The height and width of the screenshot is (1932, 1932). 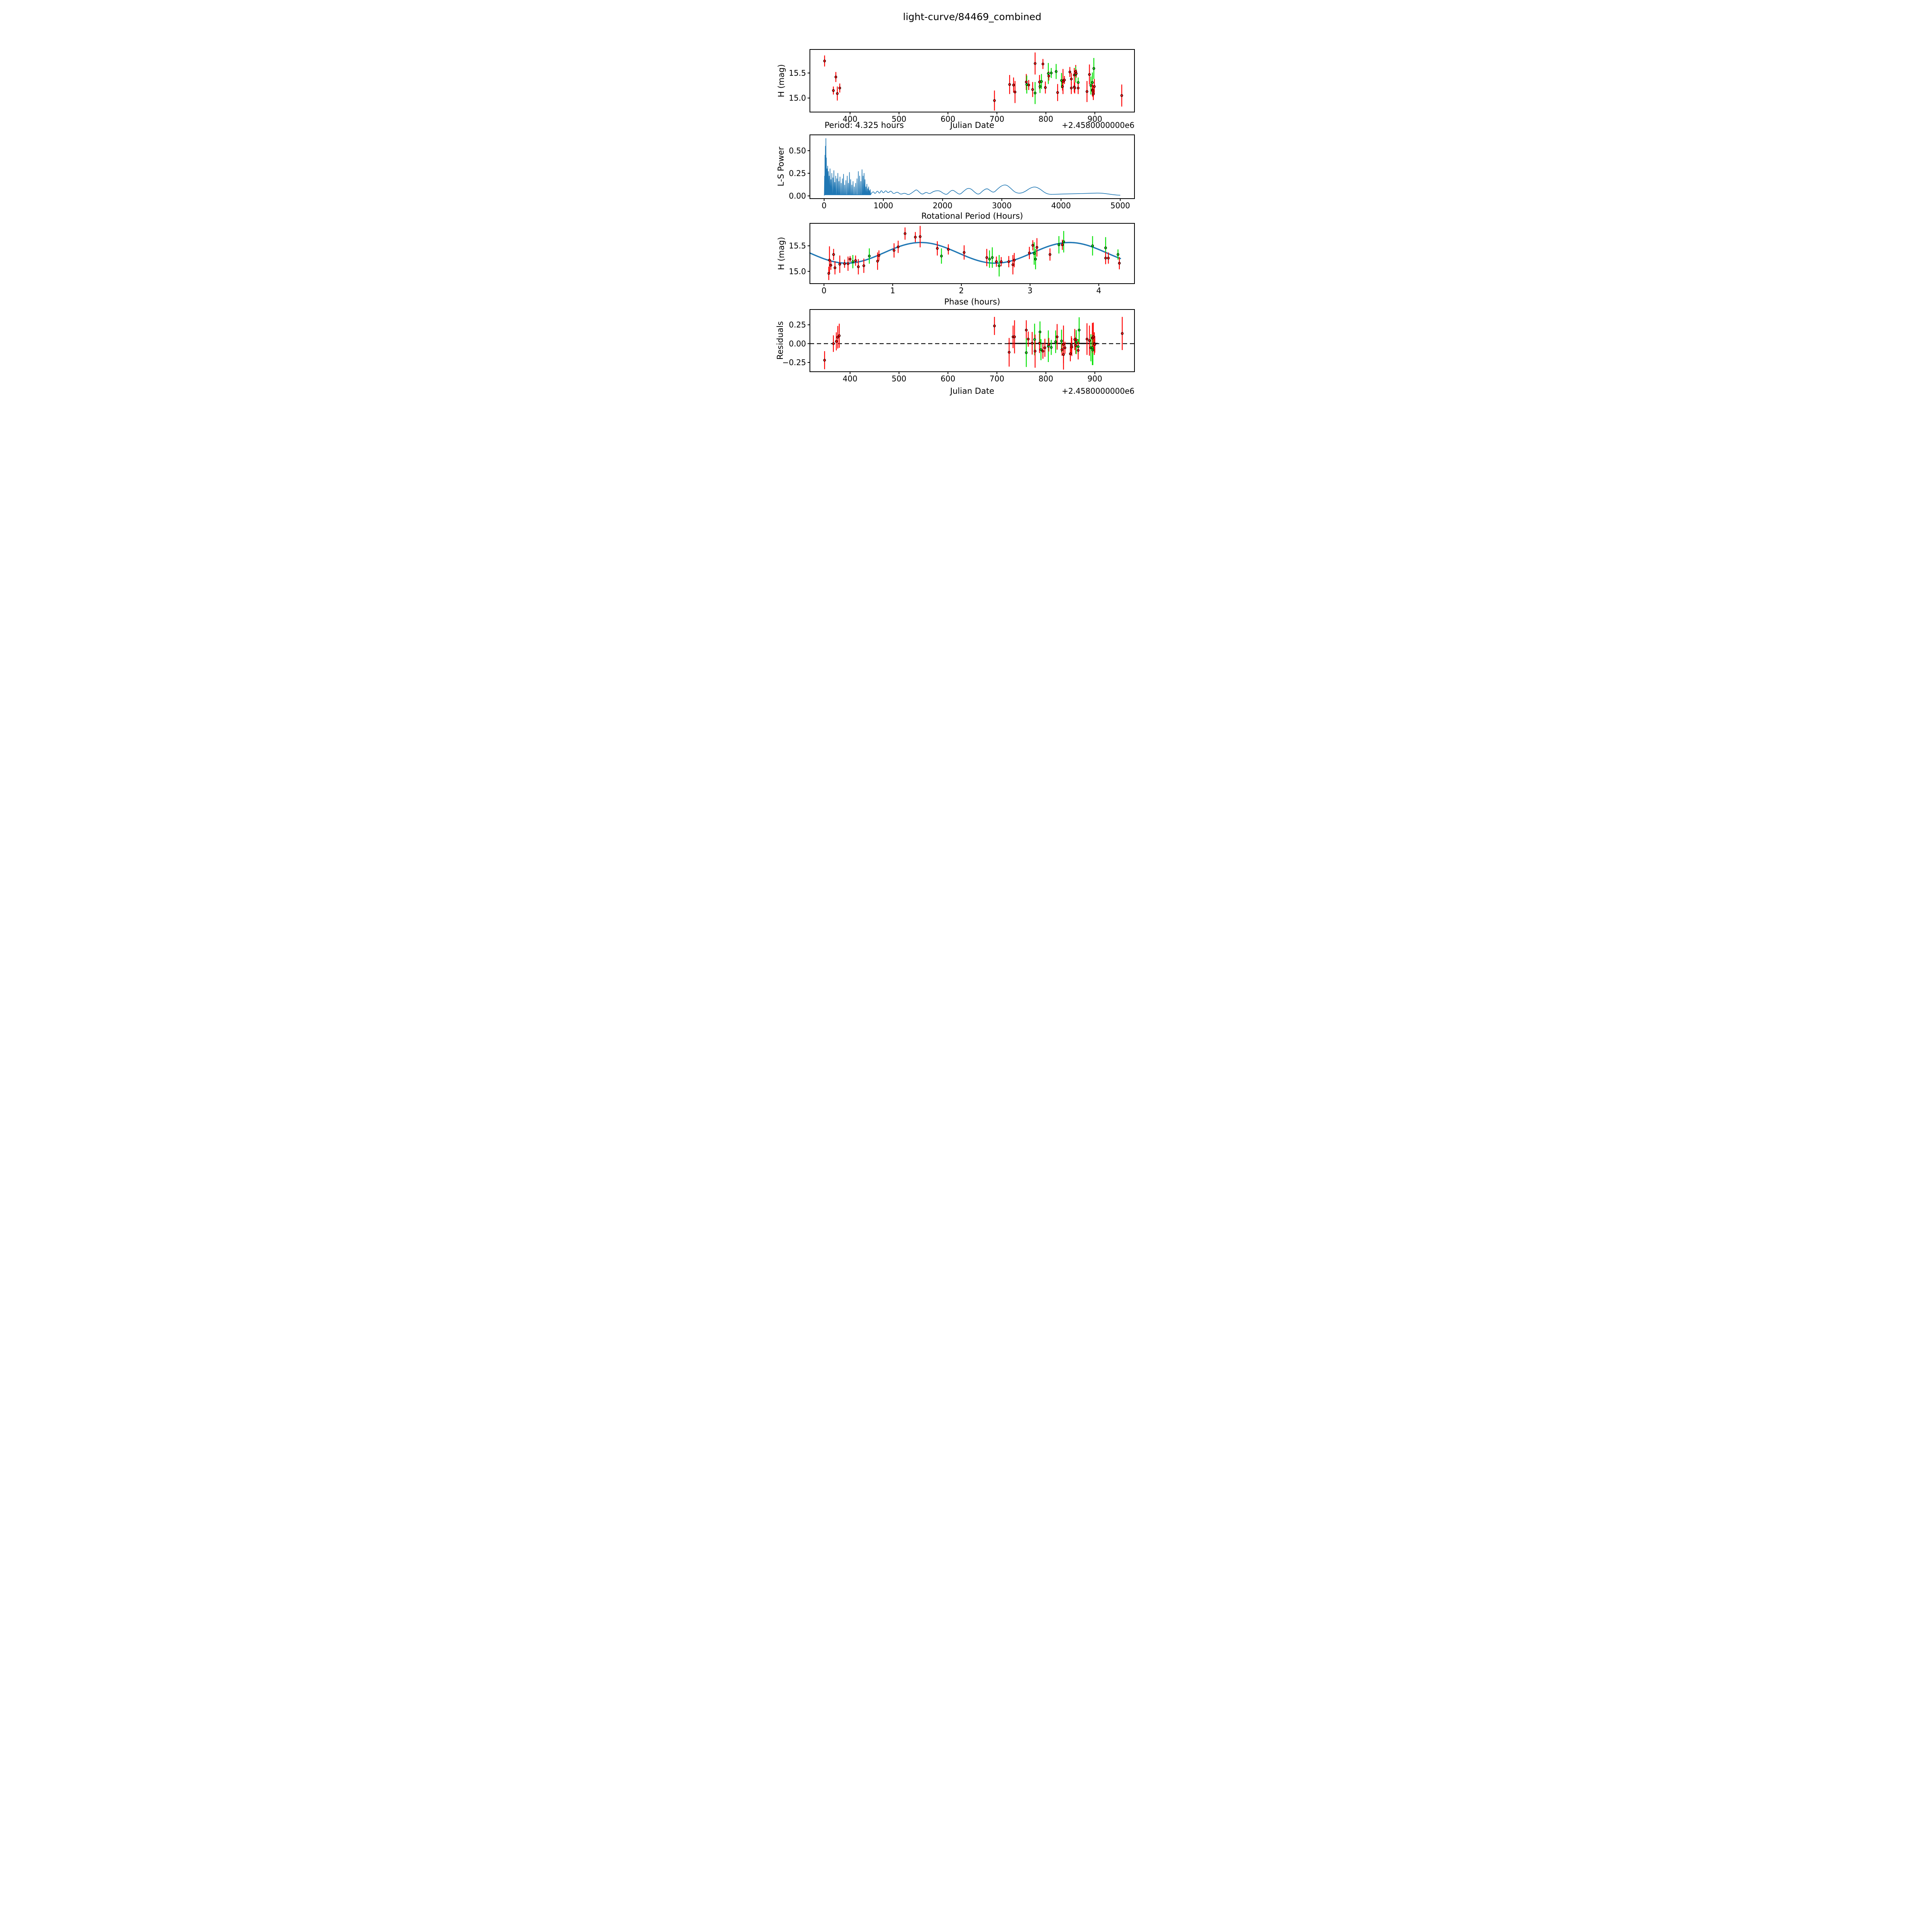 What do you see at coordinates (864, 126) in the screenshot?
I see `period-annotation: Period: 4.325 hours` at bounding box center [864, 126].